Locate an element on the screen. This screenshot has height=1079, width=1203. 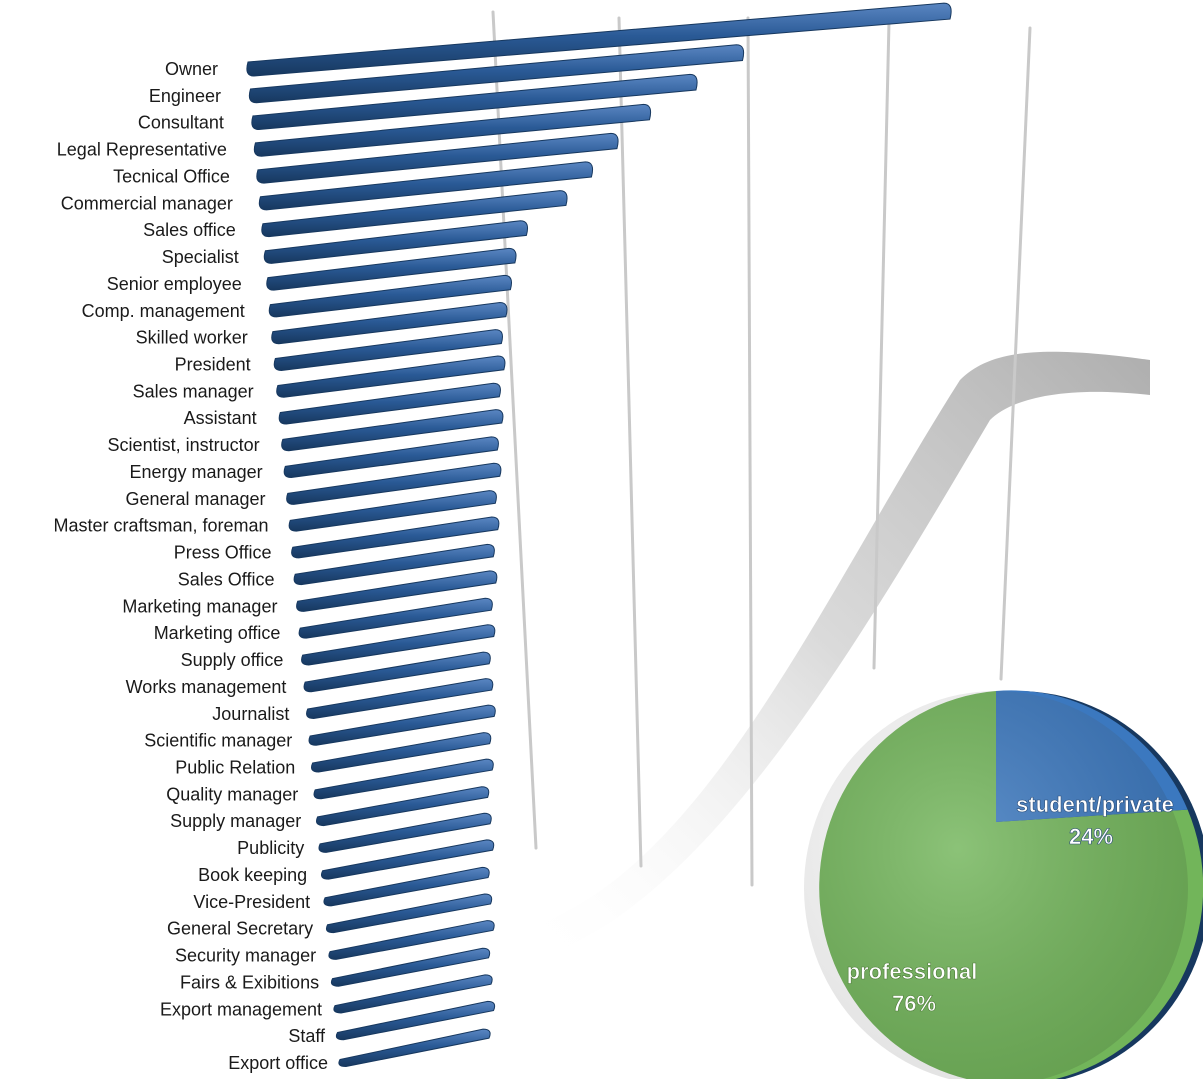
pie-label-student-value: 24% is located at coordinates (1091, 836).